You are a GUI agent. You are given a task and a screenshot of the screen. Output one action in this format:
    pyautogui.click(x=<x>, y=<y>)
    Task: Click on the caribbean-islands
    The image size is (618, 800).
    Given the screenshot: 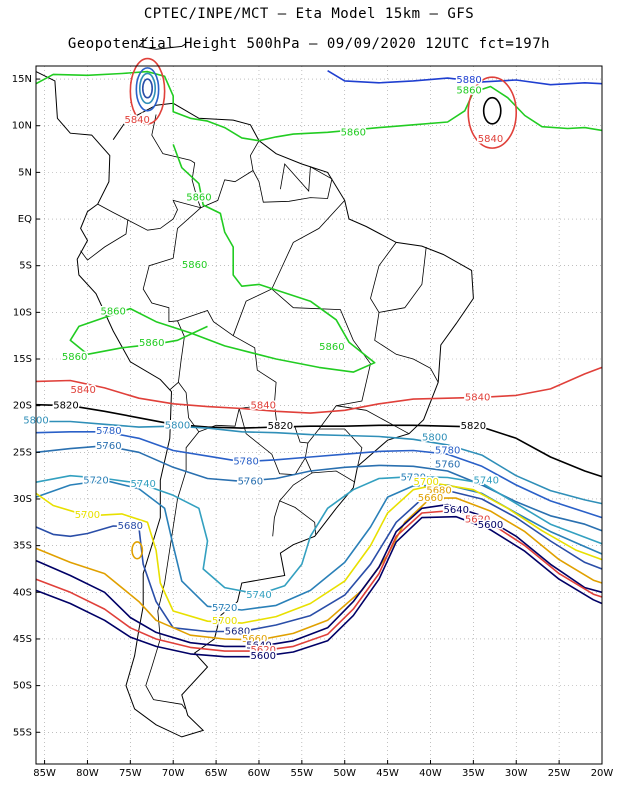 What is the action you would take?
    pyautogui.click(x=162, y=43)
    